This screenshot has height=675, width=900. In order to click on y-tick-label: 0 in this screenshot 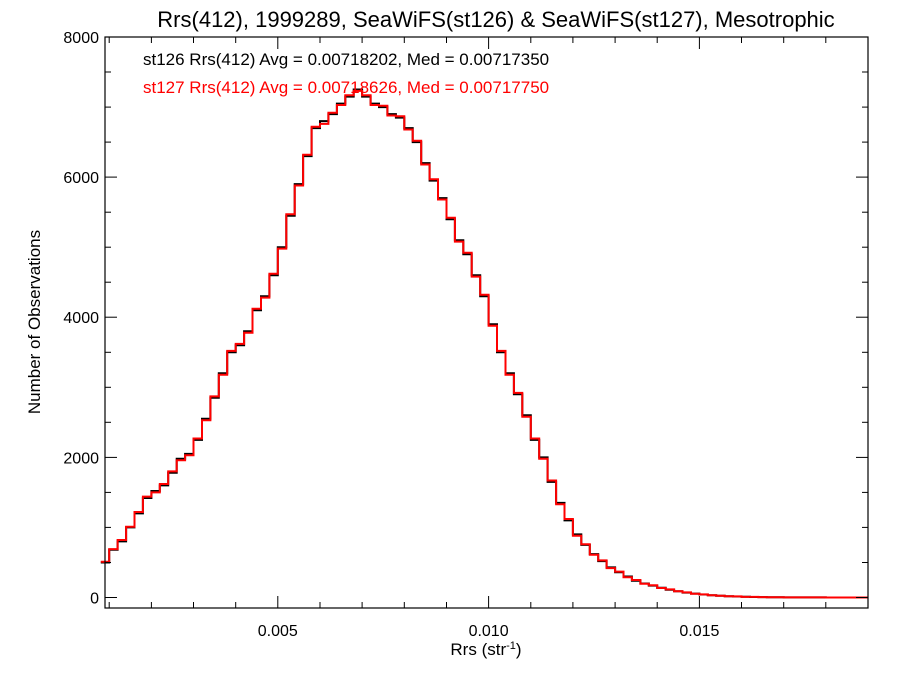, I will do `click(94, 599)`.